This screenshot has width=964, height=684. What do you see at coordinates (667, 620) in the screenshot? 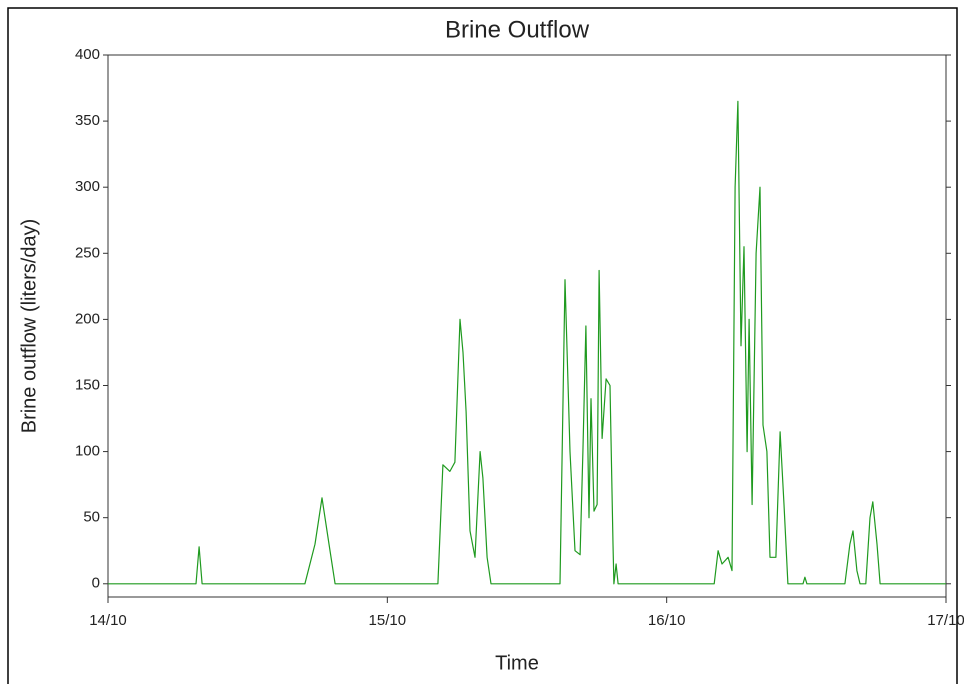
I see `x-tick-label: 16/10` at bounding box center [667, 620].